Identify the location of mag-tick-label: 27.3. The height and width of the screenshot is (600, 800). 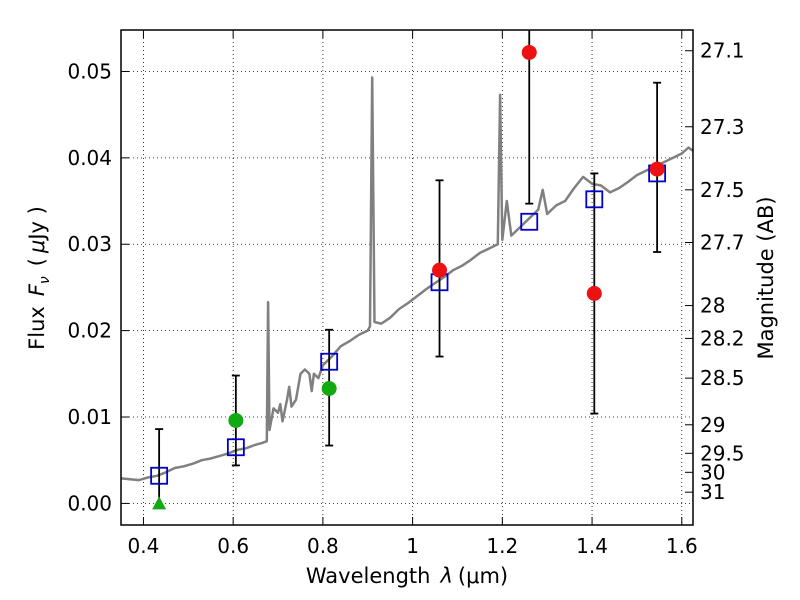
(722, 127).